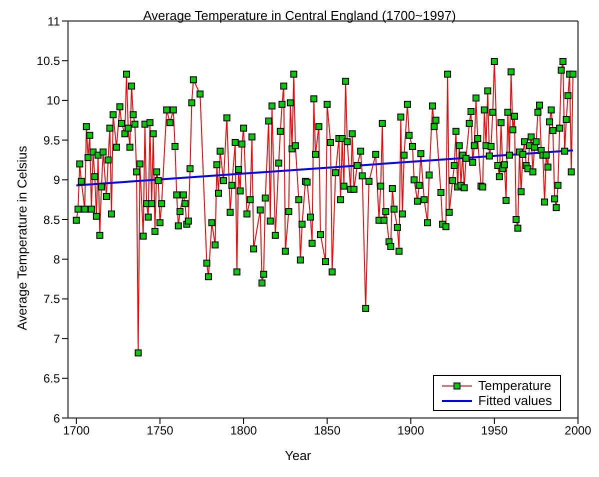 Image resolution: width=599 pixels, height=477 pixels. Describe the element at coordinates (578, 431) in the screenshot. I see `x-tick-label: 2000` at that location.